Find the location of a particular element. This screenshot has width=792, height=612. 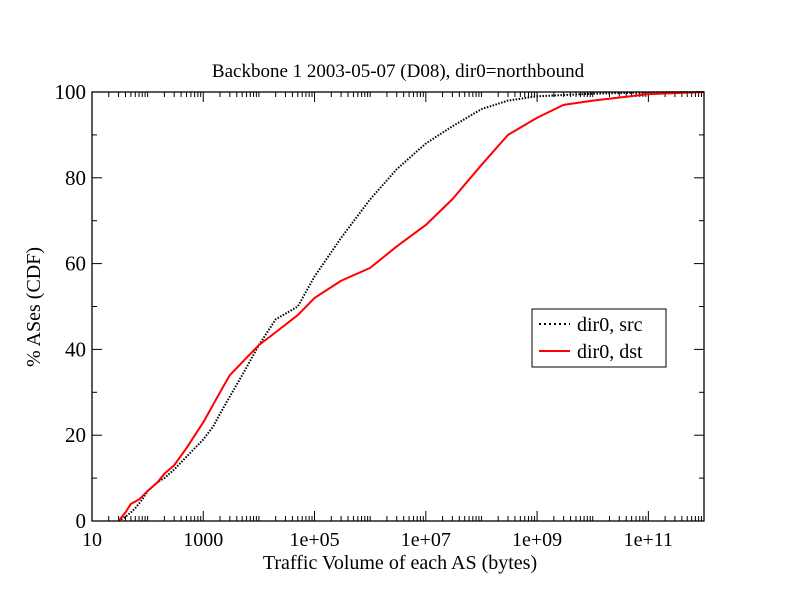

y-tick-label: 80 is located at coordinates (75, 178).